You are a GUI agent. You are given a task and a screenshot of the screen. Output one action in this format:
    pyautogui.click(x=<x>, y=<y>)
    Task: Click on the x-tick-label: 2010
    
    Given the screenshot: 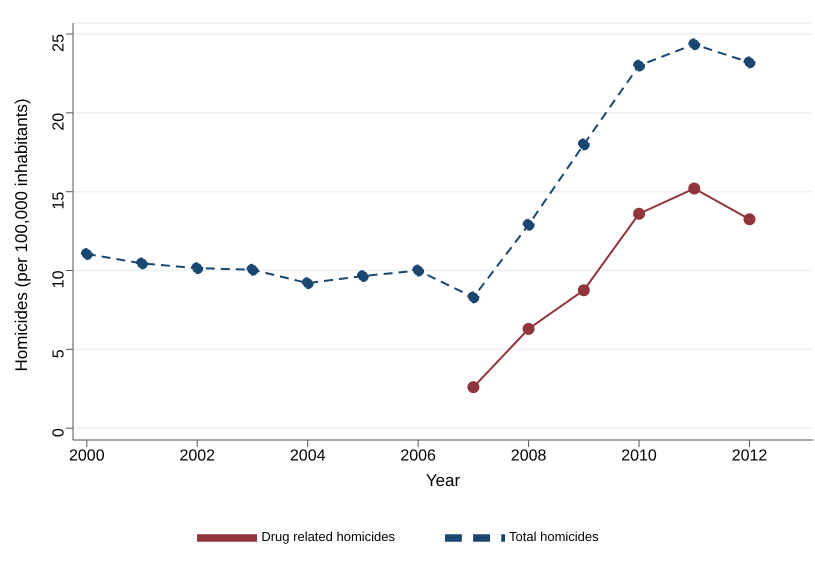 What is the action you would take?
    pyautogui.click(x=639, y=455)
    